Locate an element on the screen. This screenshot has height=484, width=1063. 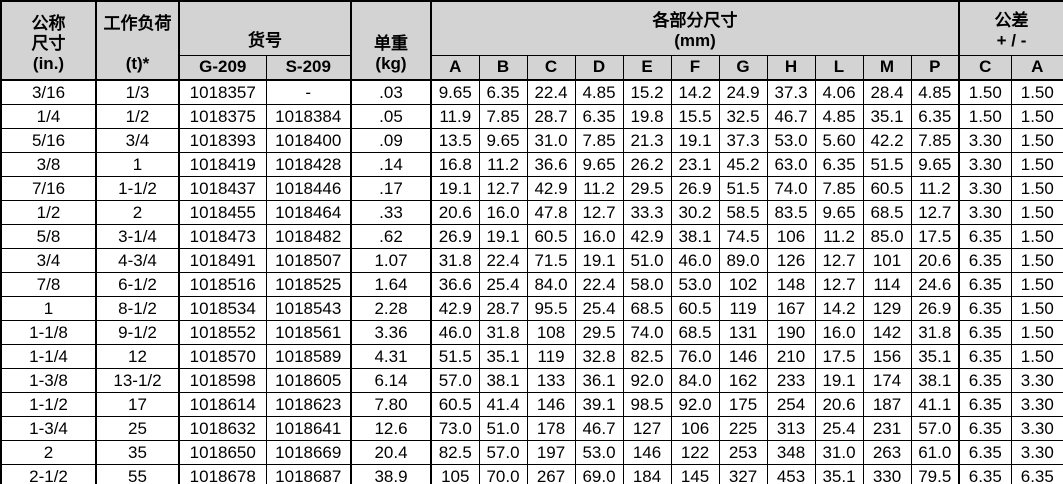
table-cell: 1018507 is located at coordinates (308, 260).